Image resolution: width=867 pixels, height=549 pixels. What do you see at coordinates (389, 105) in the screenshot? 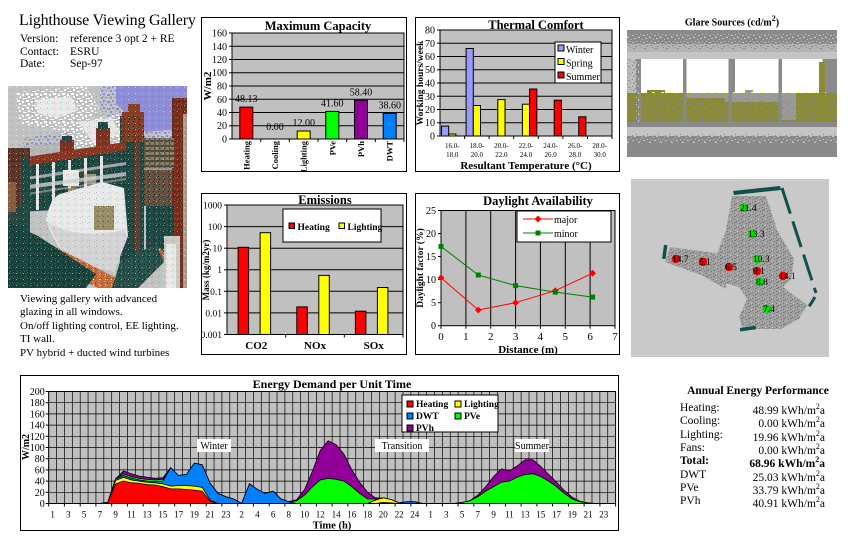
I see `svg-text: 38.60` at bounding box center [389, 105].